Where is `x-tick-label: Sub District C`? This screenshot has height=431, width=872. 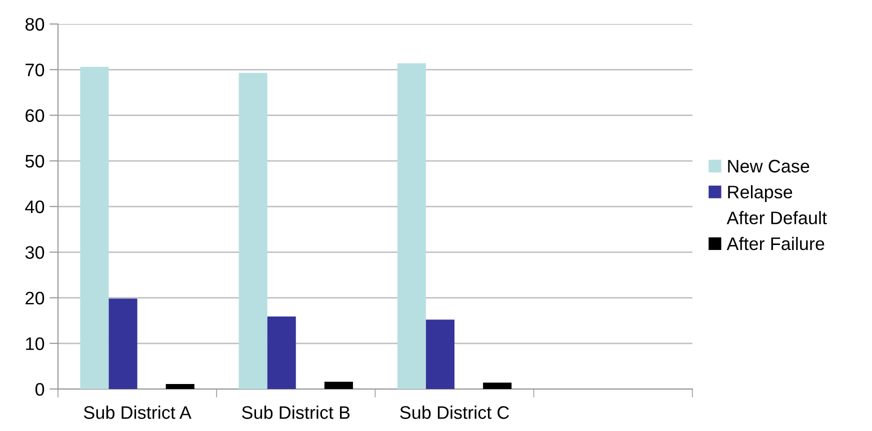 x-tick-label: Sub District C is located at coordinates (454, 412).